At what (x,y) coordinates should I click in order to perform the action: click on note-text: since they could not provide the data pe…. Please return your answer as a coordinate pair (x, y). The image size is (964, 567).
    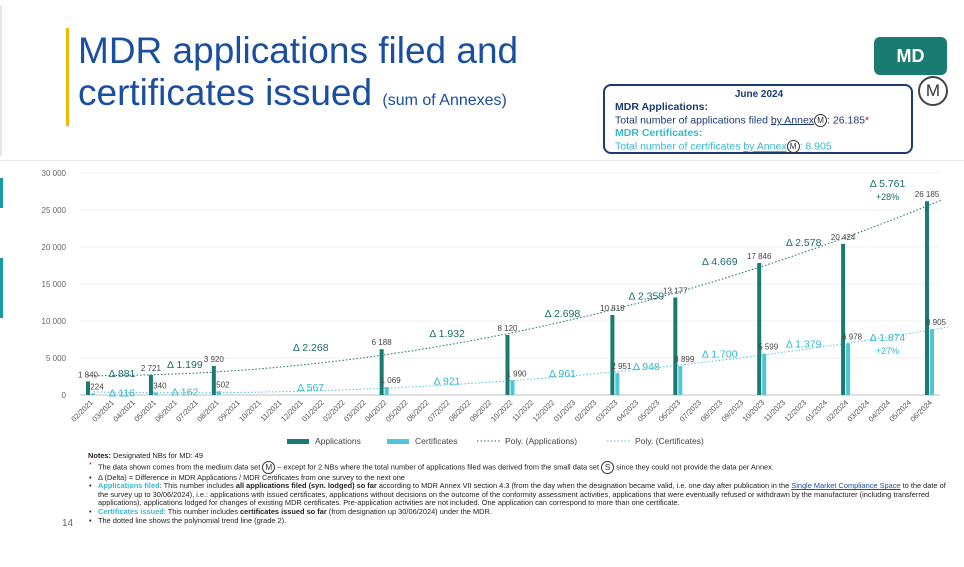
    Looking at the image, I should click on (694, 467).